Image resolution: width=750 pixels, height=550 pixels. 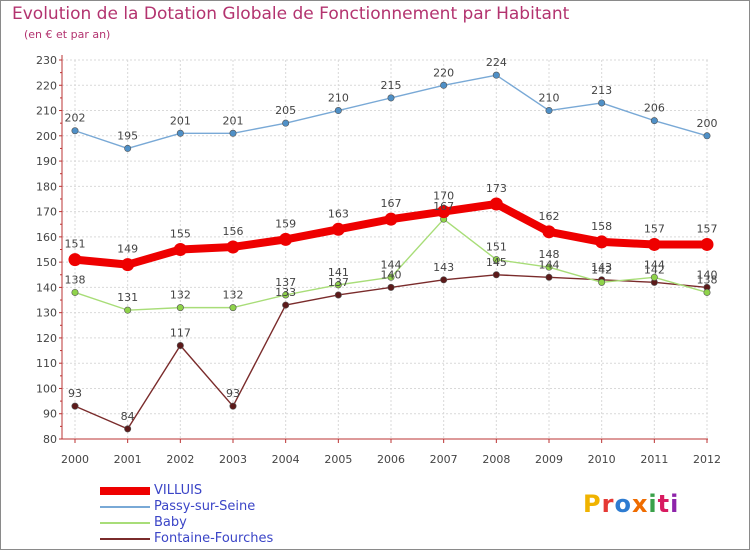 What do you see at coordinates (214, 538) in the screenshot?
I see `legend-label-fontaine-fourches: Fontaine-Fourches` at bounding box center [214, 538].